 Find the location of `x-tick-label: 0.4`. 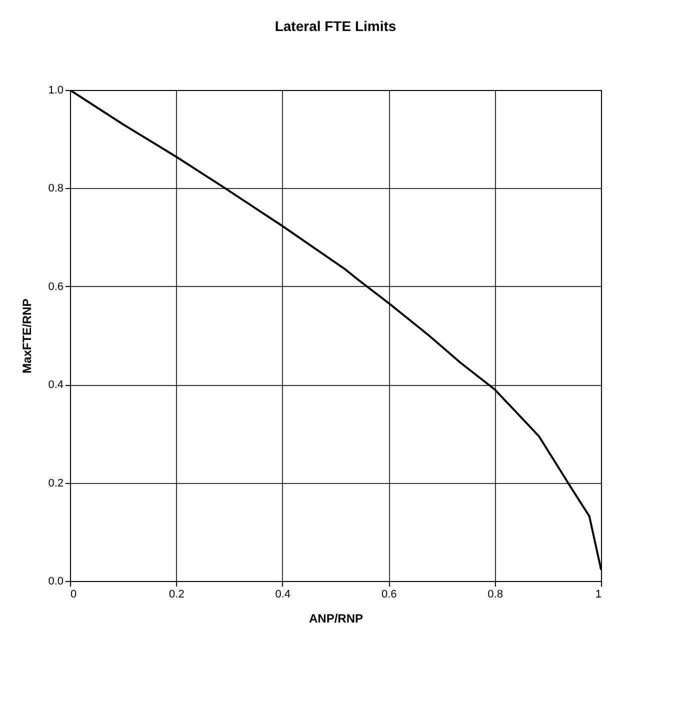

x-tick-label: 0.4 is located at coordinates (283, 594).